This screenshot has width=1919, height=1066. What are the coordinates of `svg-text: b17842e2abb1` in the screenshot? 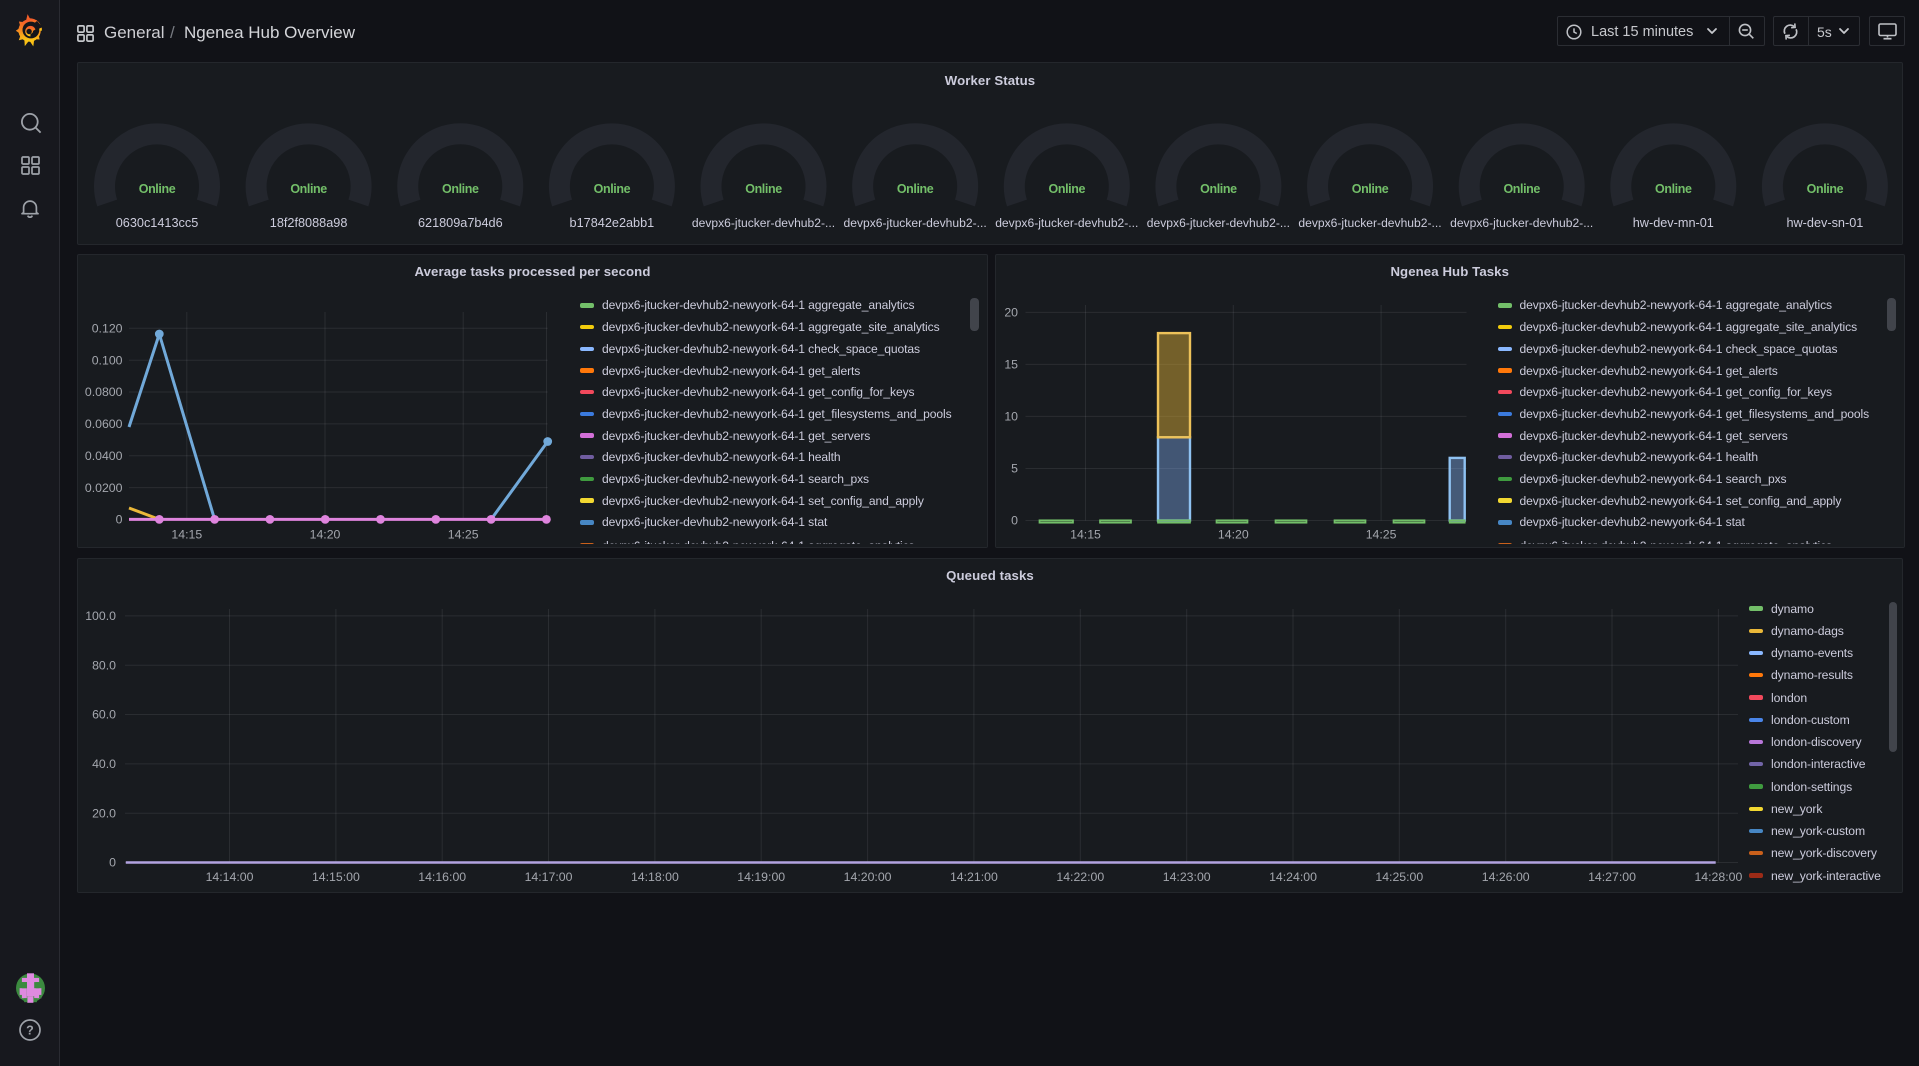 It's located at (612, 223).